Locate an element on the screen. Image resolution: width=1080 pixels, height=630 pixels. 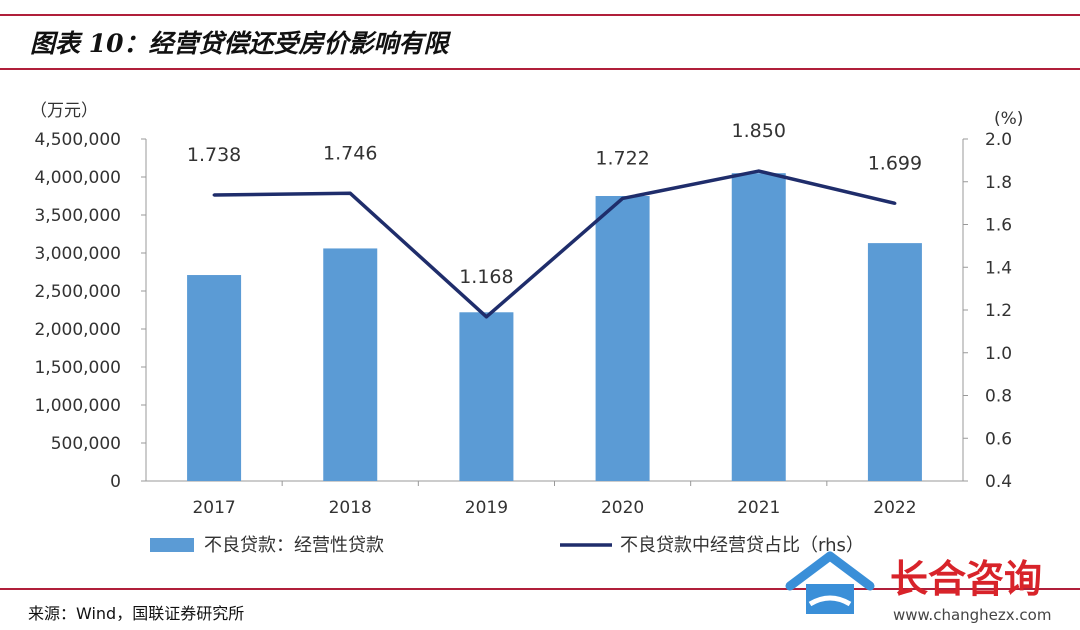
y-right-tick-label: 1.2 is located at coordinates (998, 311).